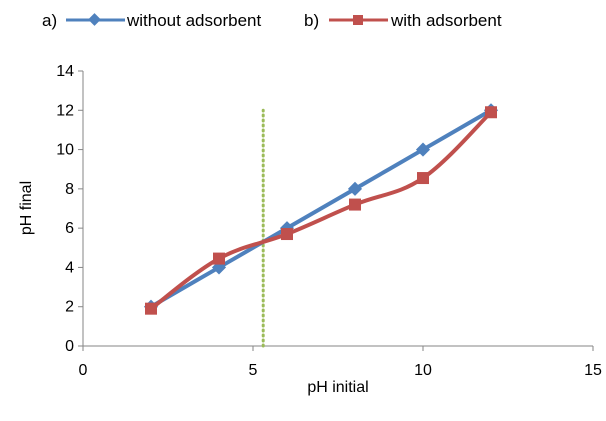 This screenshot has height=421, width=606. I want to click on legend-label-without-adsorbent: without adsorbent, so click(193, 20).